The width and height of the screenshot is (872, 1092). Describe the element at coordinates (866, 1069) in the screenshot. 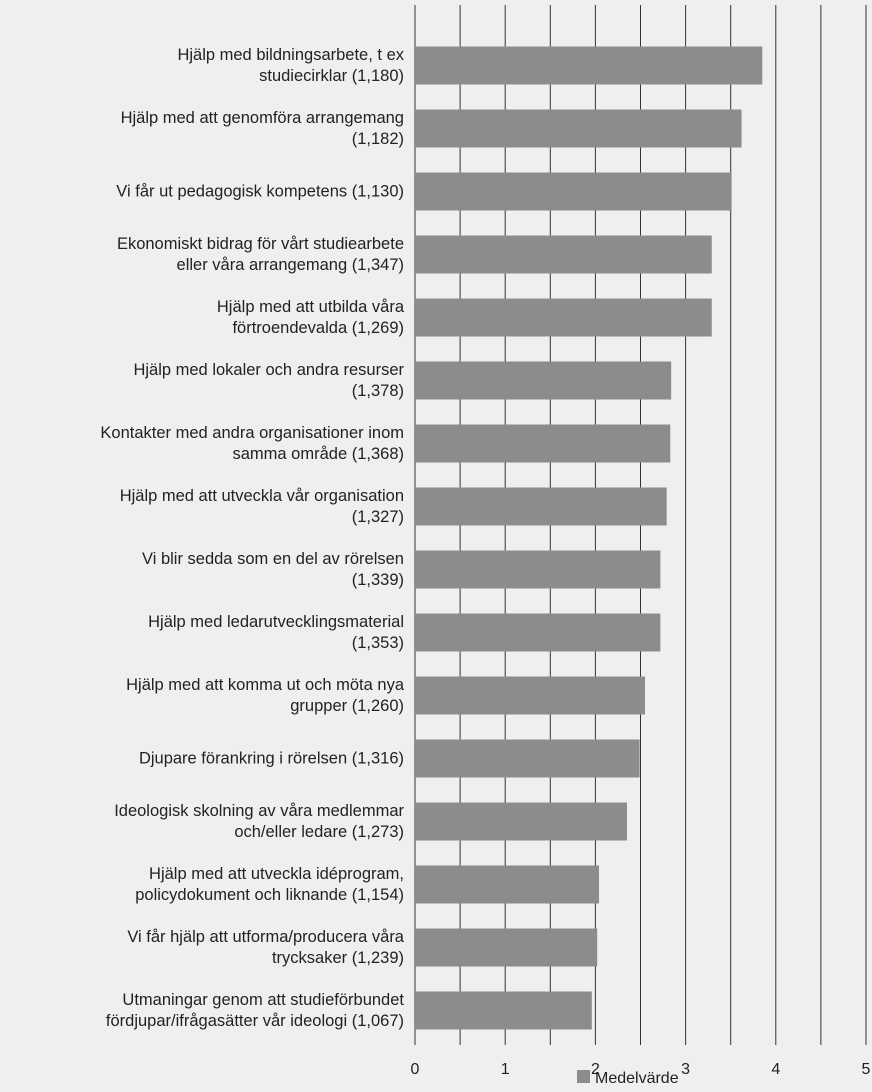

I see `x-tick-label: 5` at that location.